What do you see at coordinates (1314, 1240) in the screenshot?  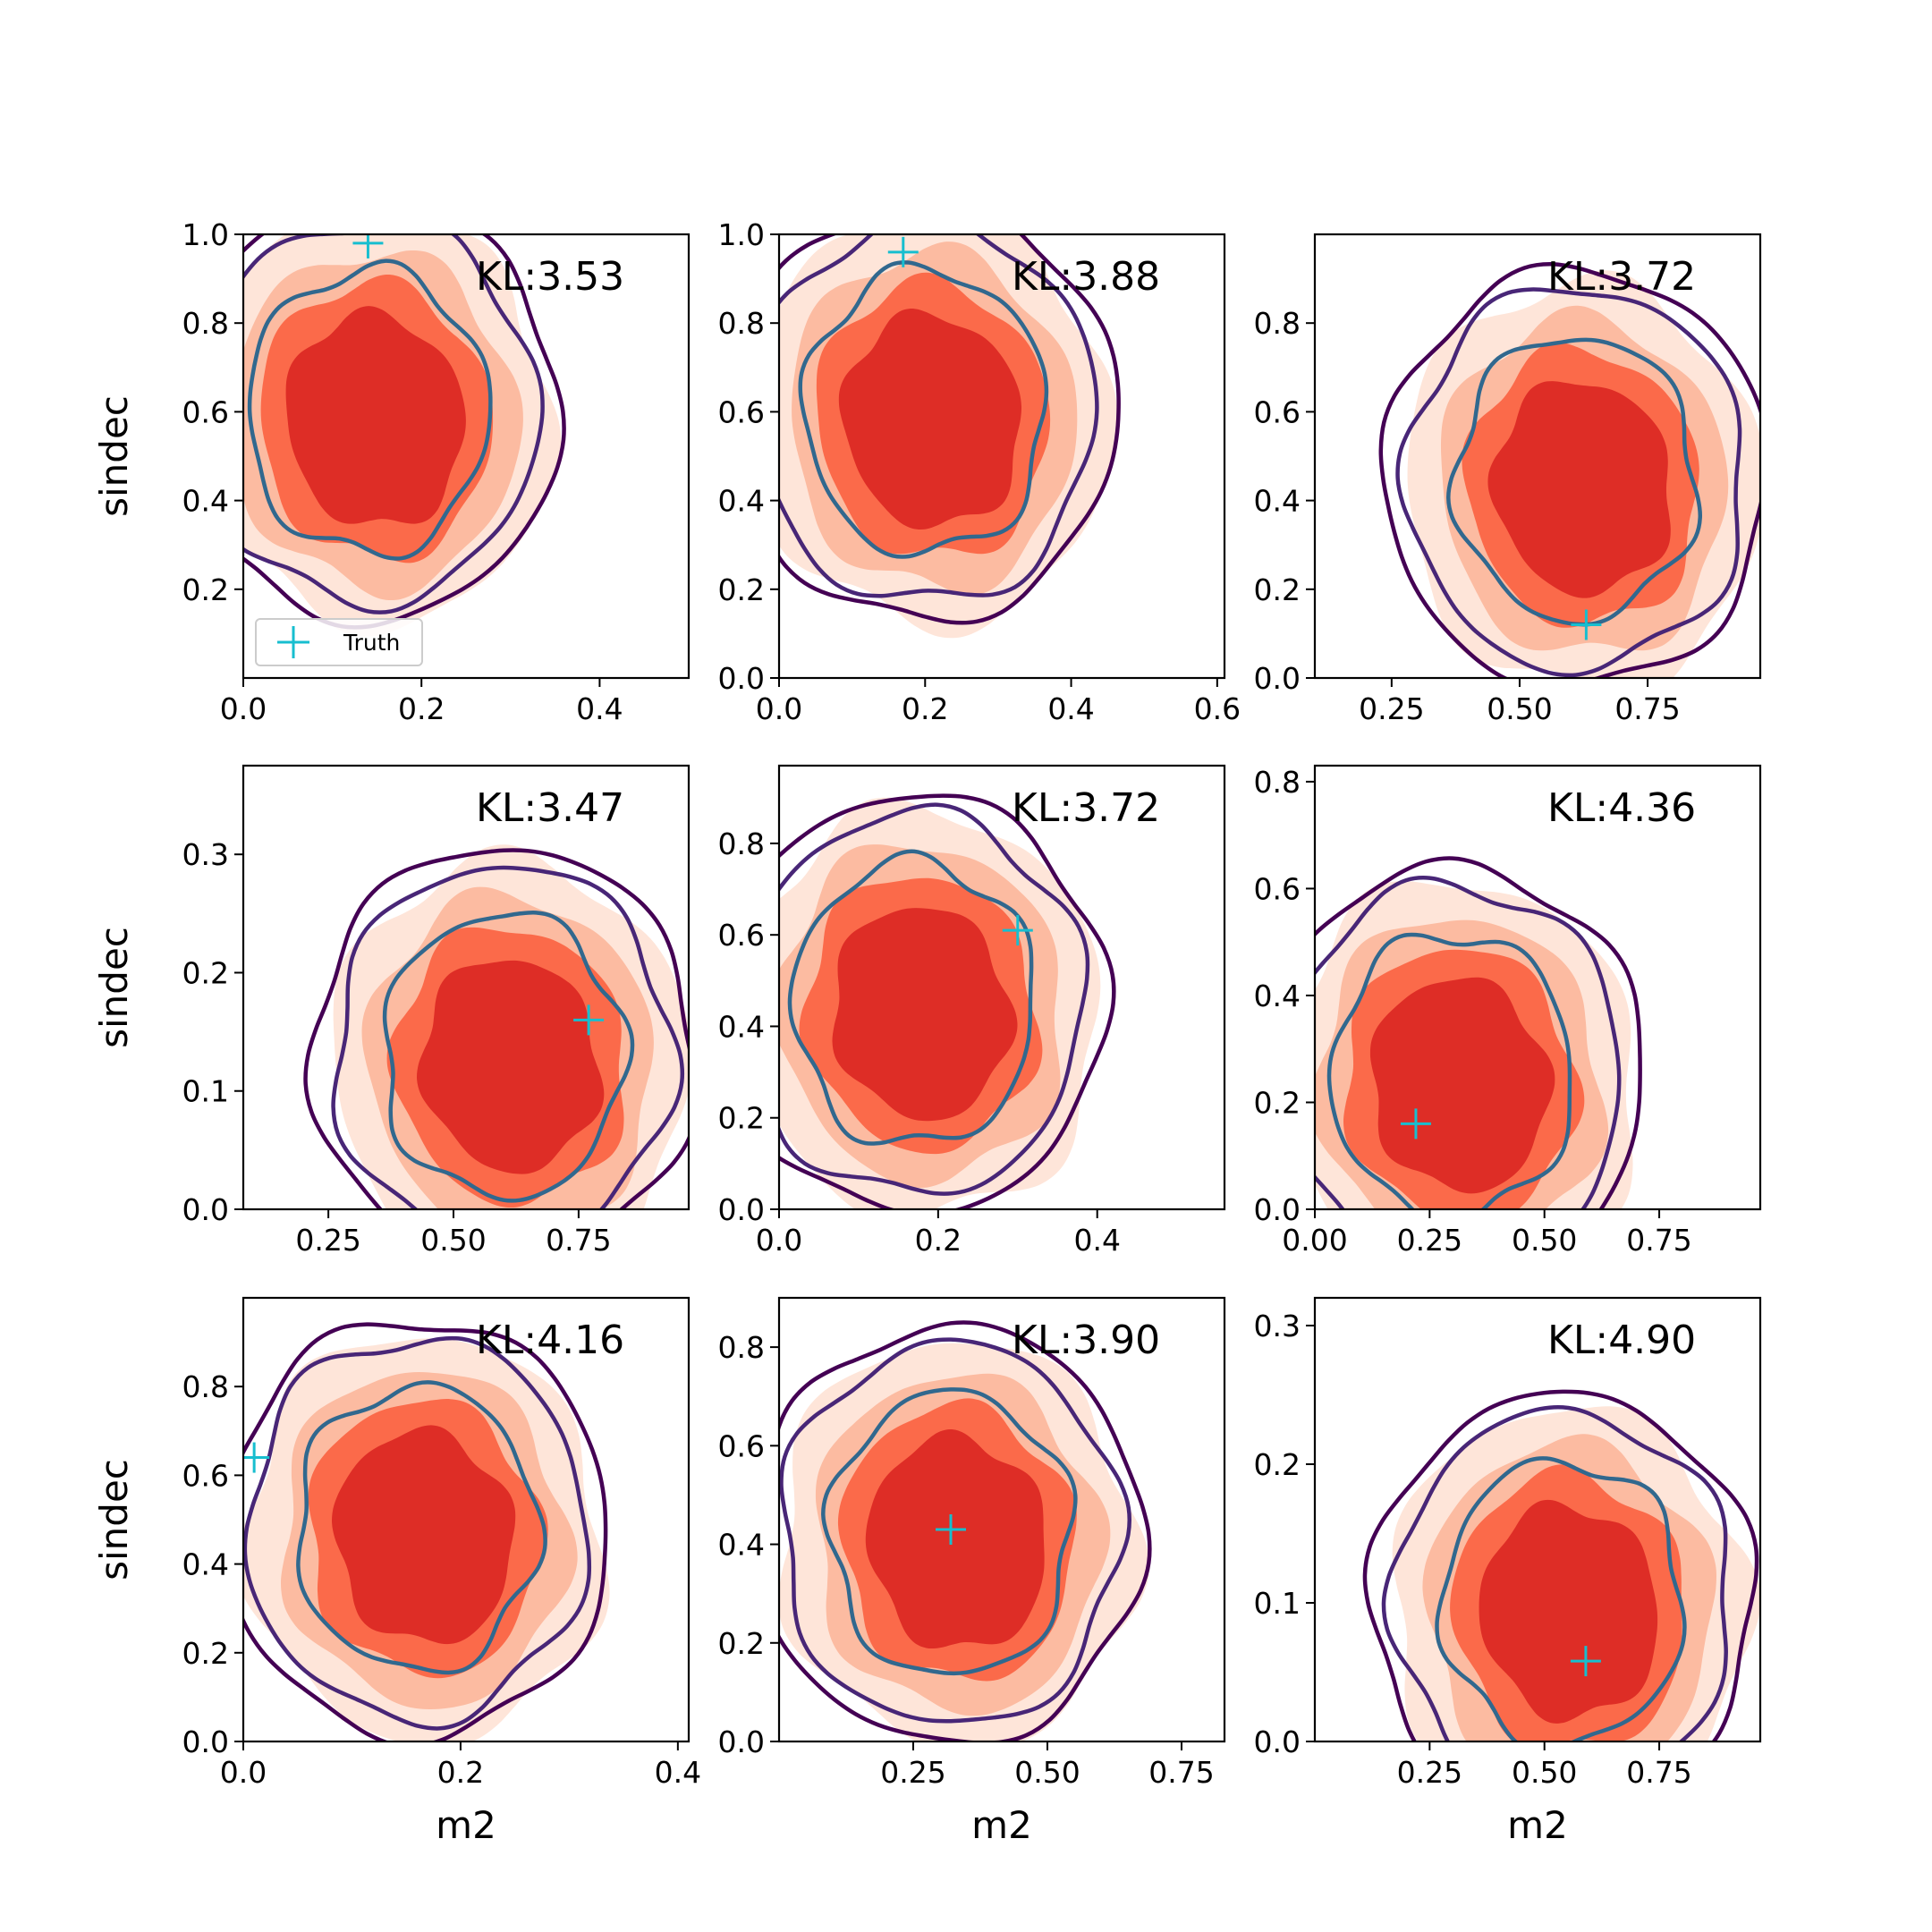 I see `x-tick-label: 0.00` at bounding box center [1314, 1240].